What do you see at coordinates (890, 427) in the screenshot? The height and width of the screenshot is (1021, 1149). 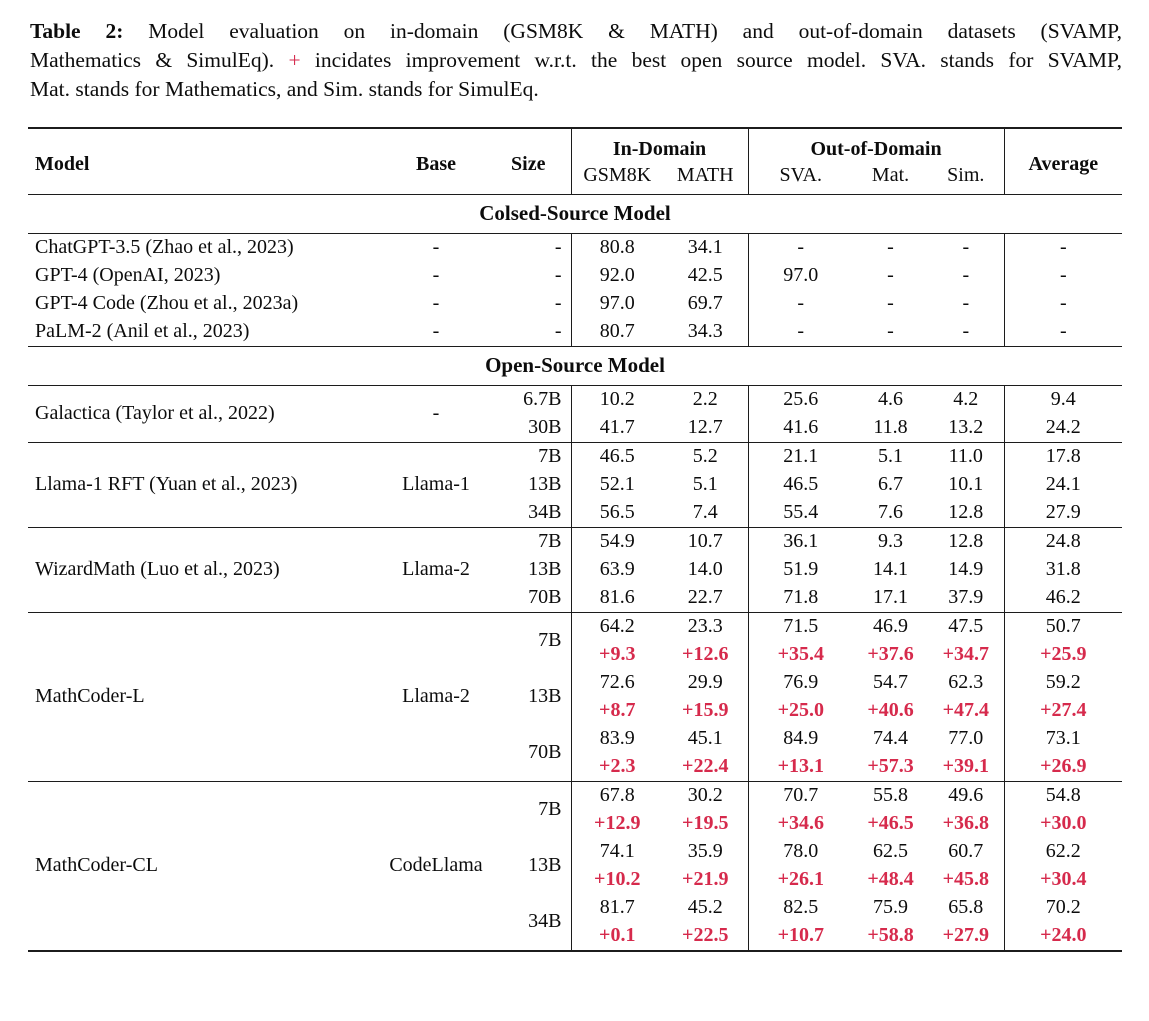 I see `score-cell: 11.8` at bounding box center [890, 427].